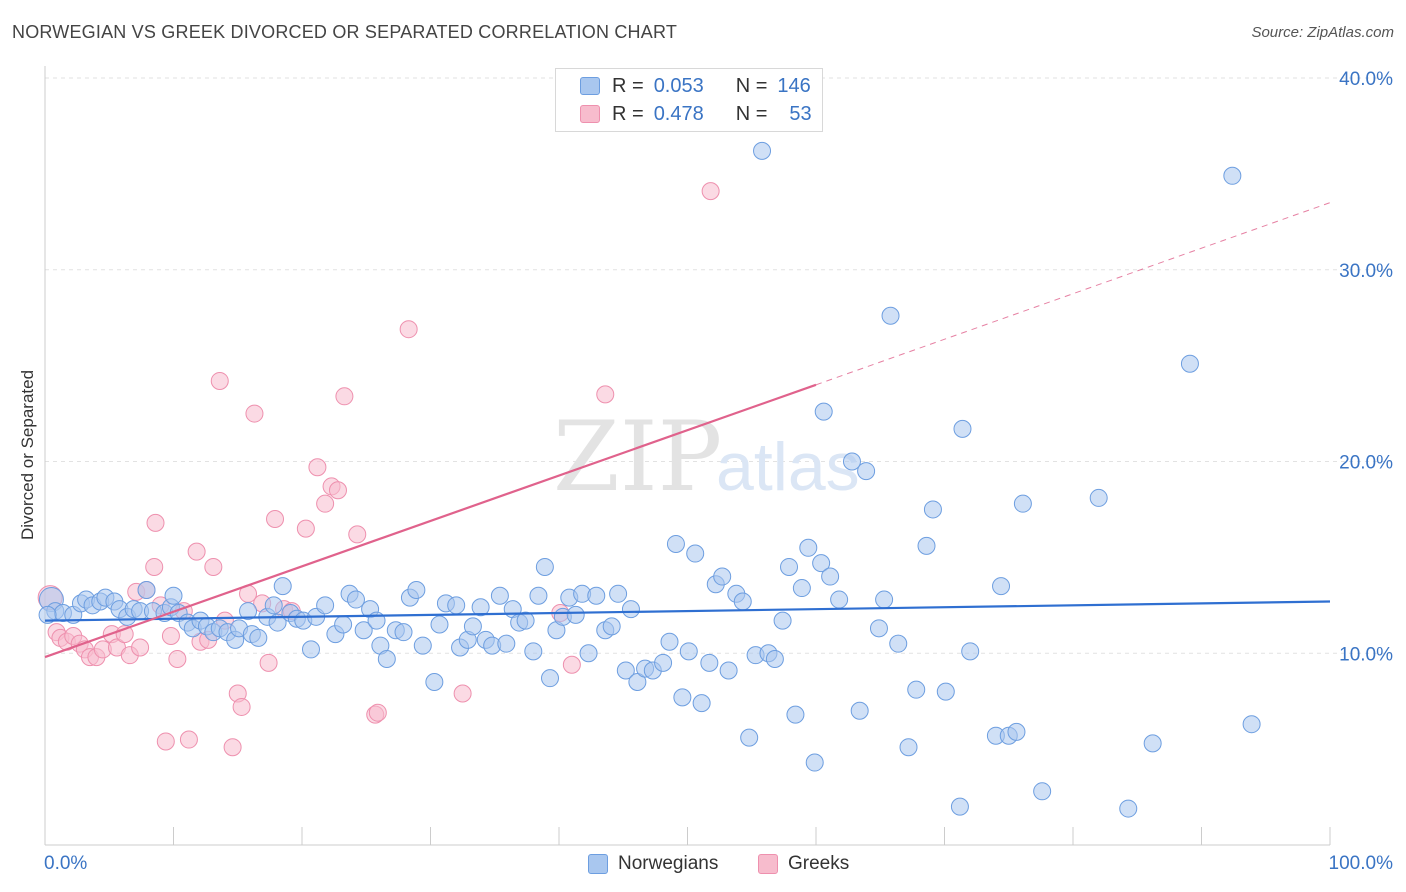  What do you see at coordinates (1322, 32) in the screenshot?
I see `source-label: Source: ZipAtlas.com` at bounding box center [1322, 32].